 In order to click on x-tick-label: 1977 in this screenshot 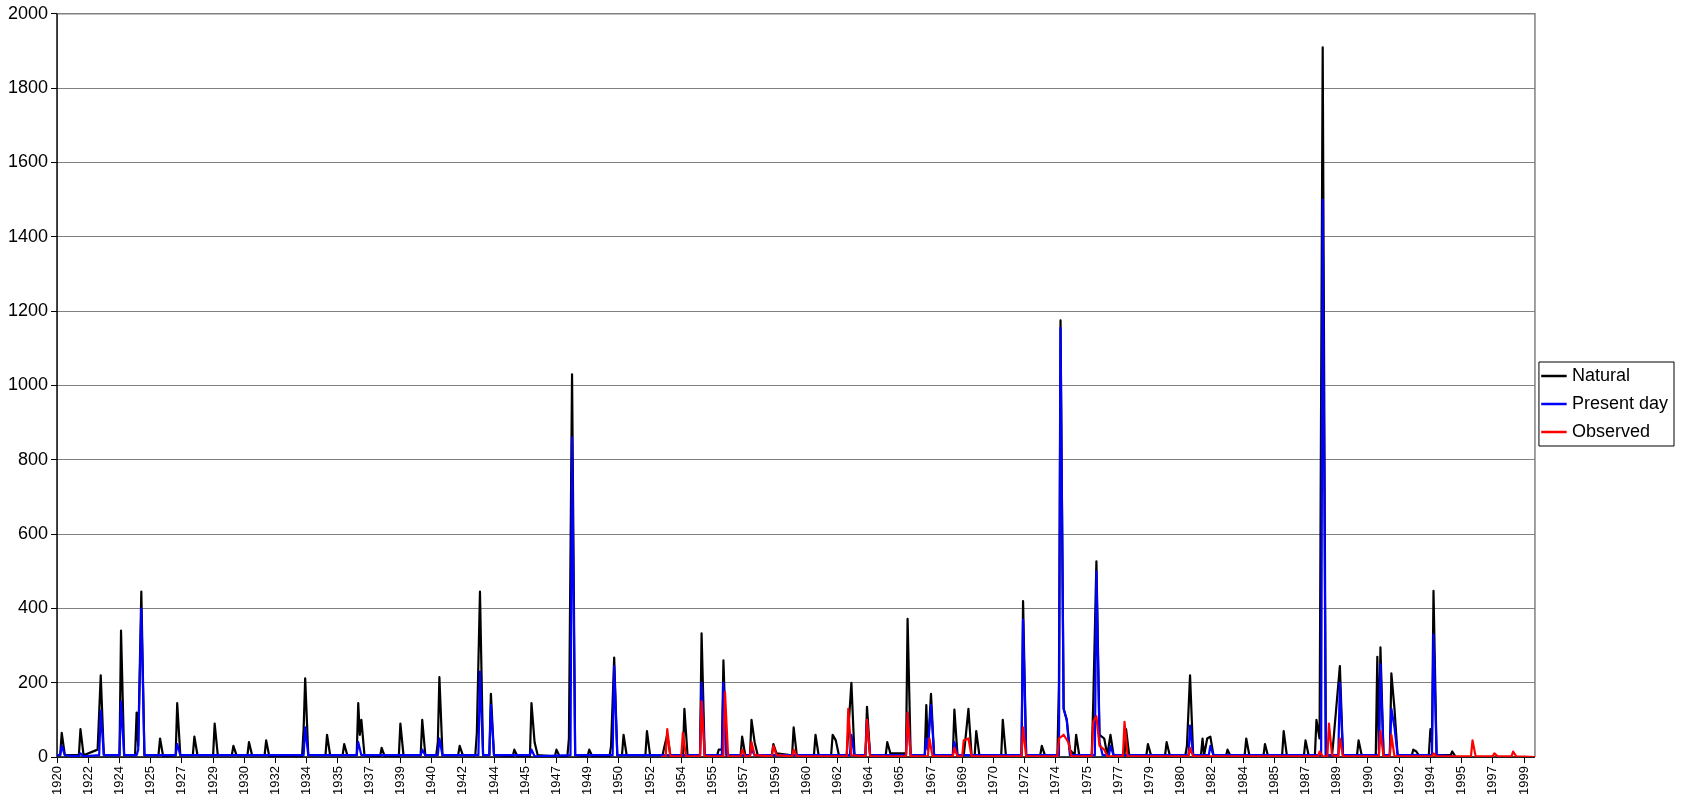, I will do `click(1117, 780)`.